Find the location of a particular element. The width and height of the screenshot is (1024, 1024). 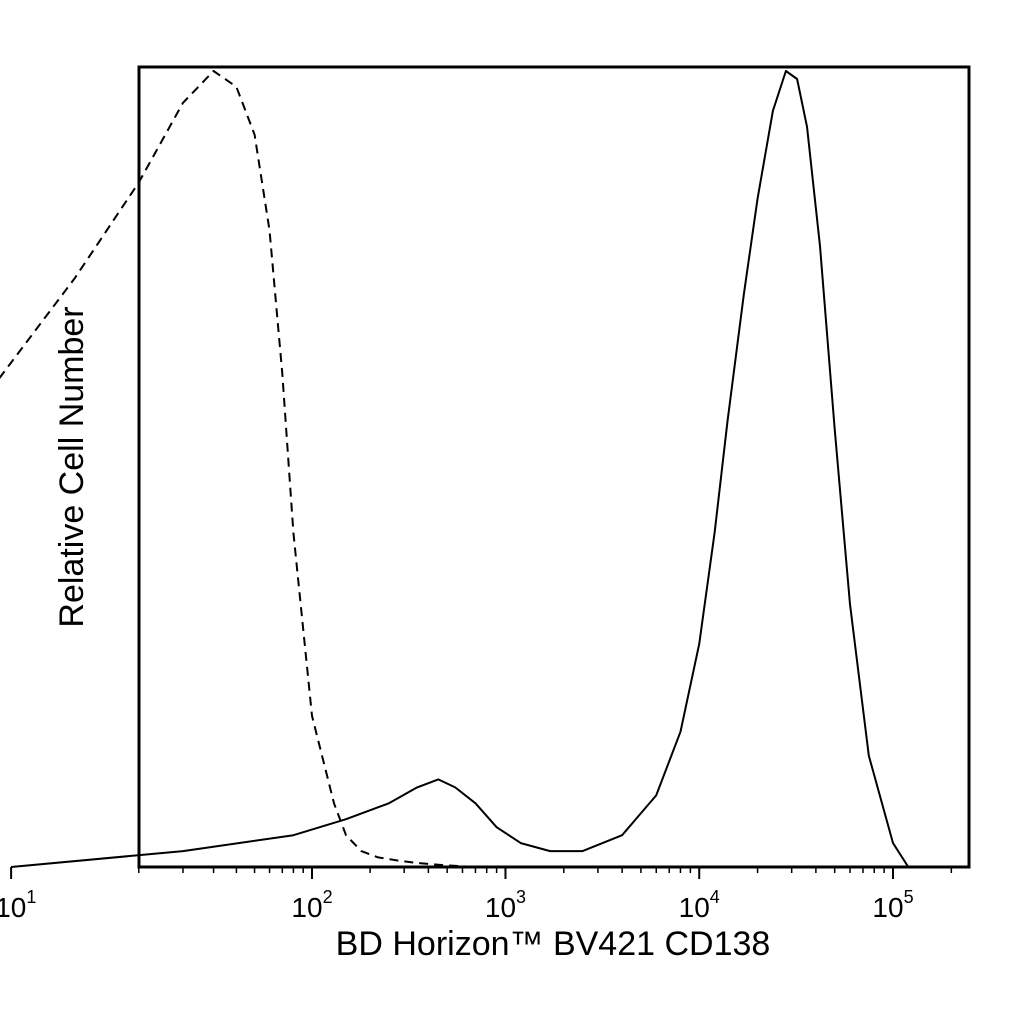

x-tick-label: 10⁵ is located at coordinates (892, 905).